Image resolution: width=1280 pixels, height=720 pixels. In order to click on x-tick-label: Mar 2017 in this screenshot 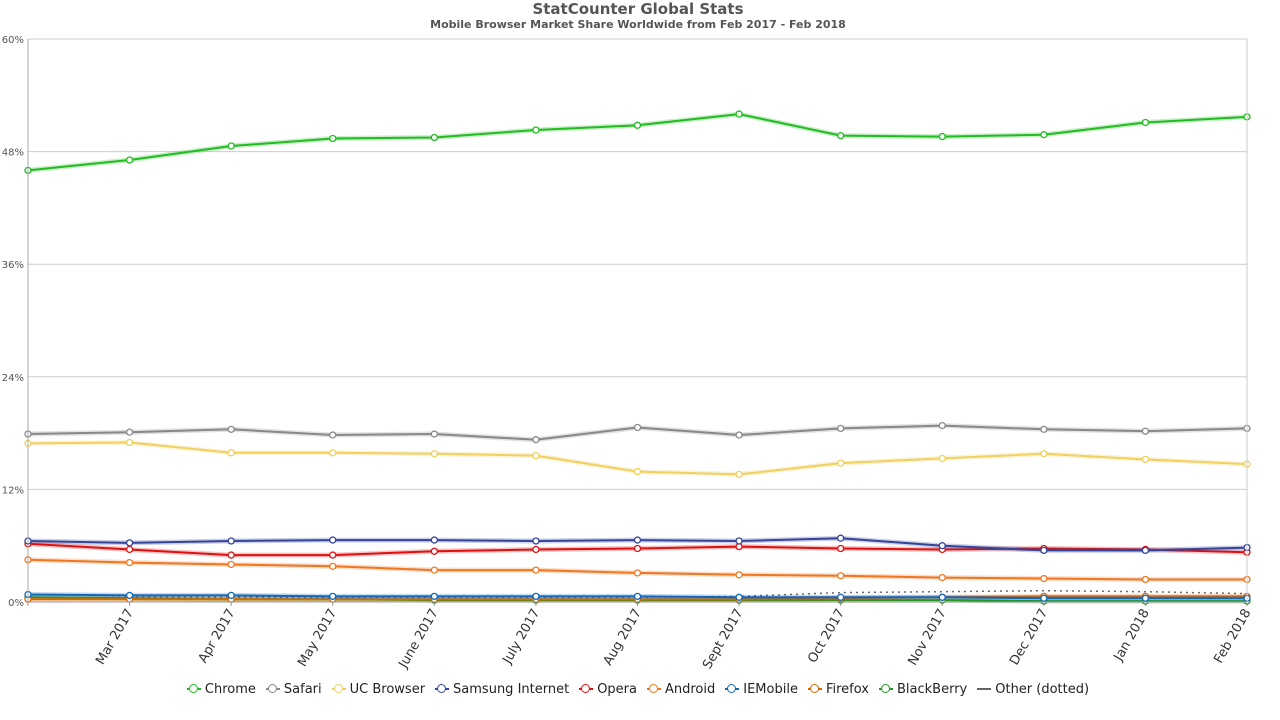, I will do `click(115, 637)`.